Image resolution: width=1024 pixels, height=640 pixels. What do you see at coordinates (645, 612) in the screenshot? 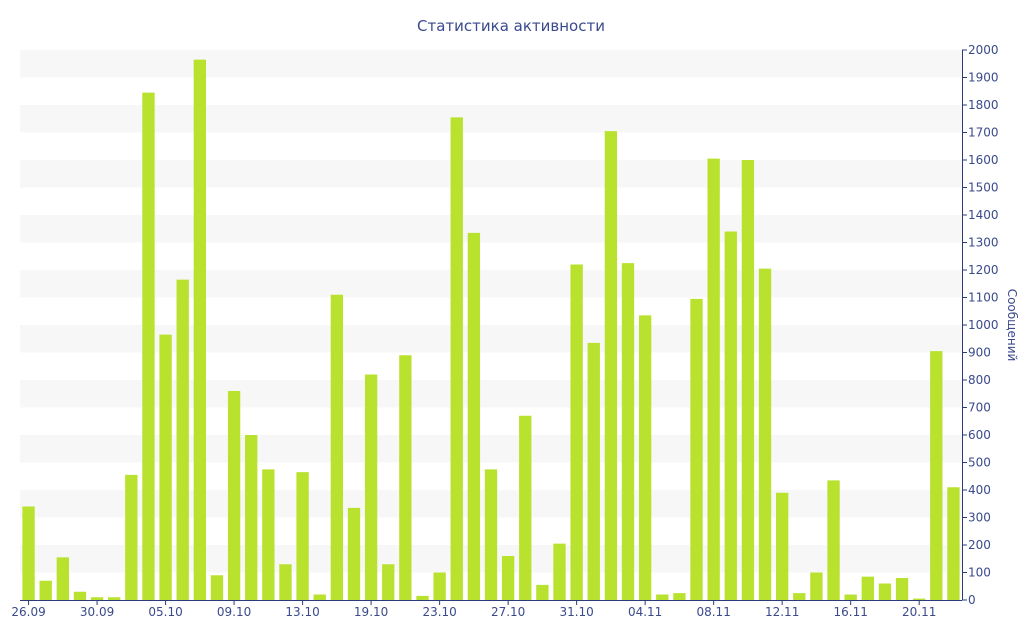
I see `x-tick-label: 04.11` at bounding box center [645, 612].